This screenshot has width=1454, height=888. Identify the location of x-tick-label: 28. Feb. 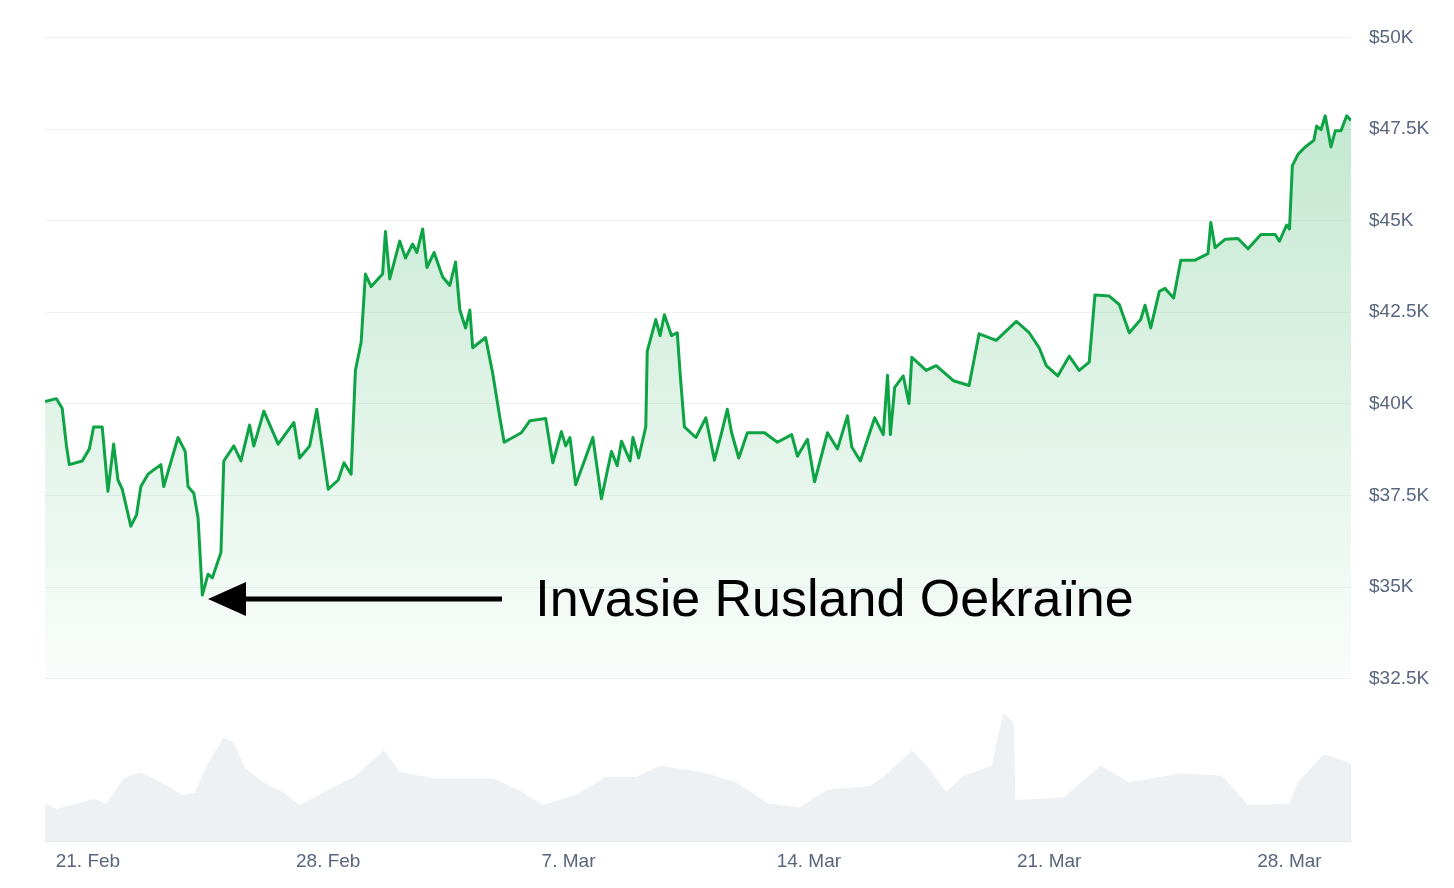
(328, 860).